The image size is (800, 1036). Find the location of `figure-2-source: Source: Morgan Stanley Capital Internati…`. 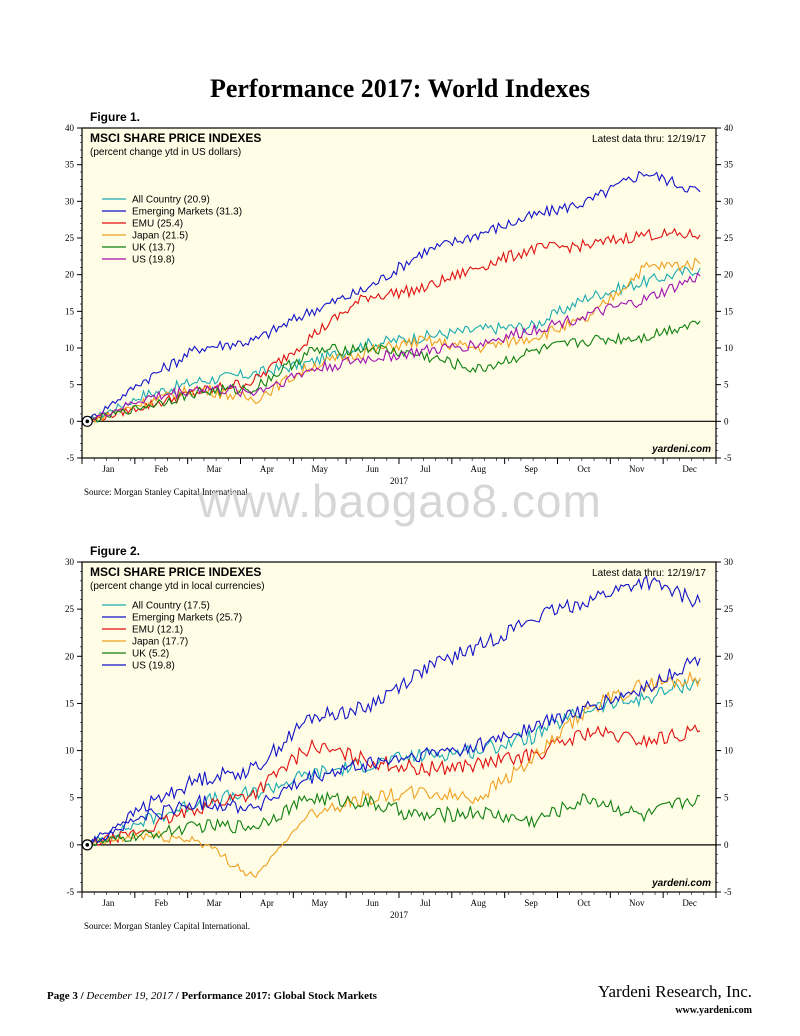

figure-2-source: Source: Morgan Stanley Capital Internati… is located at coordinates (167, 926).